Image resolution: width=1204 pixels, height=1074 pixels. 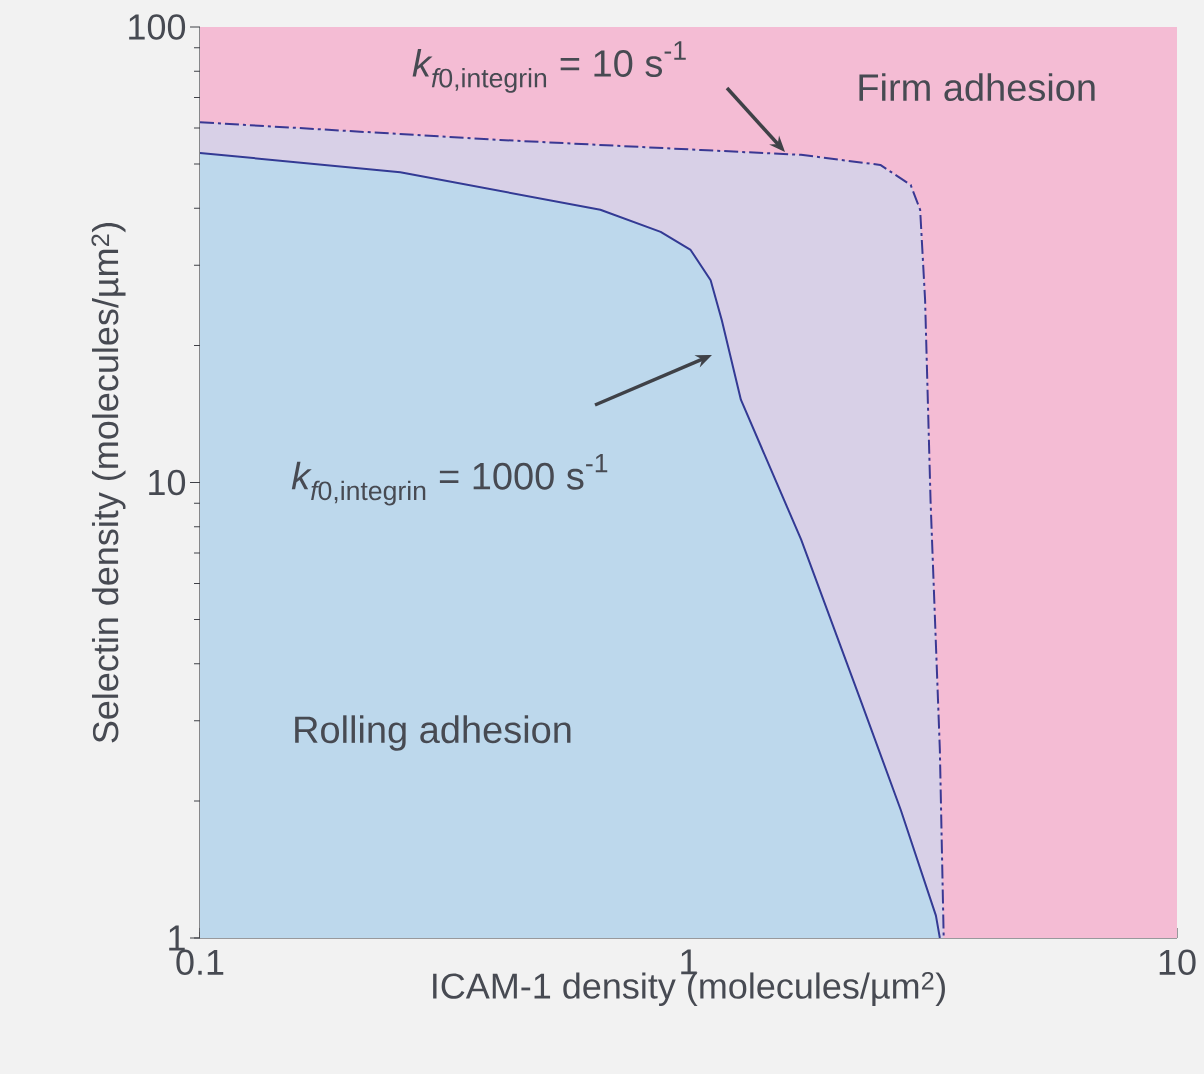 What do you see at coordinates (433, 733) in the screenshot?
I see `annotation: Rolling adhesion` at bounding box center [433, 733].